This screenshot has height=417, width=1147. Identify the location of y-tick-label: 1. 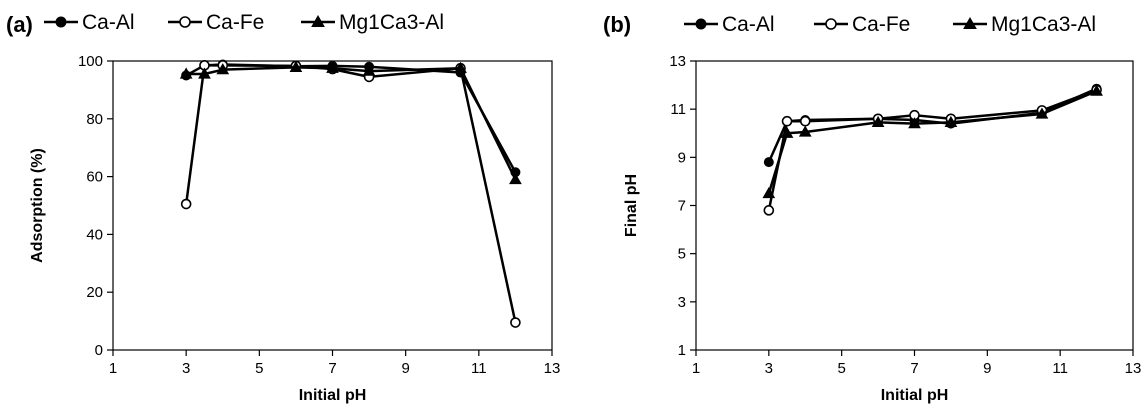
(682, 350).